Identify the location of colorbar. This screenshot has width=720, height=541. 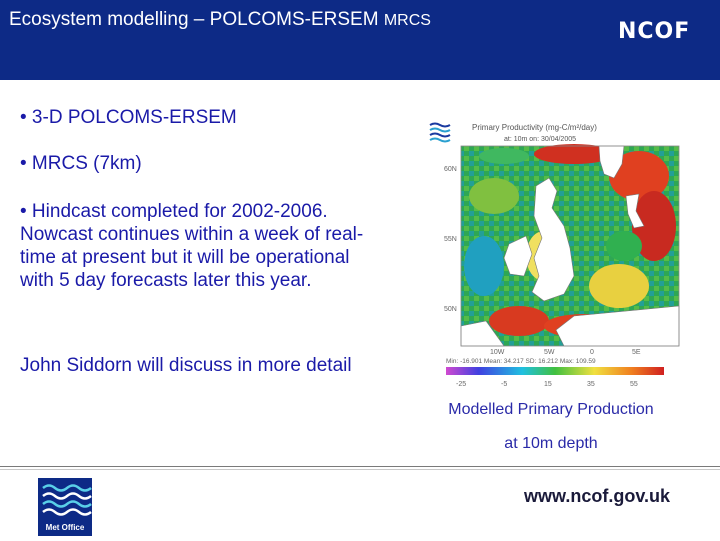
(555, 371).